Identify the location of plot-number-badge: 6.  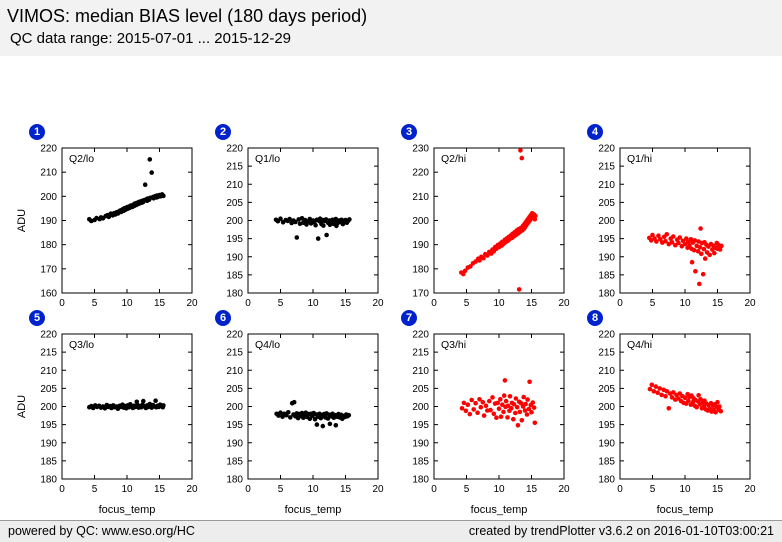
(223, 318).